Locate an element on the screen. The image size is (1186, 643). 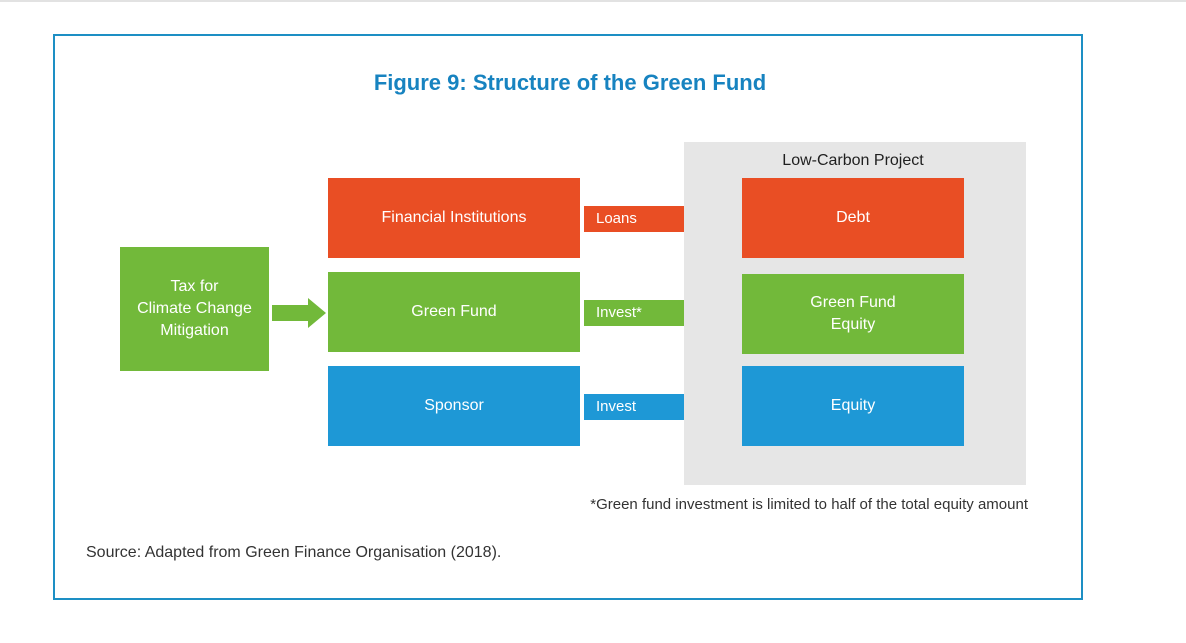
project-debt: Debt is located at coordinates (853, 218).